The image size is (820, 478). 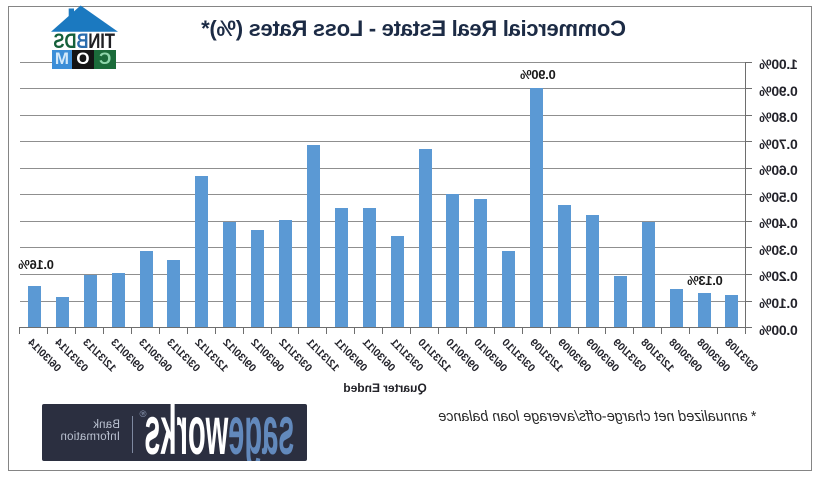 What do you see at coordinates (262, 432) in the screenshot?
I see `svg-text: sage` at bounding box center [262, 432].